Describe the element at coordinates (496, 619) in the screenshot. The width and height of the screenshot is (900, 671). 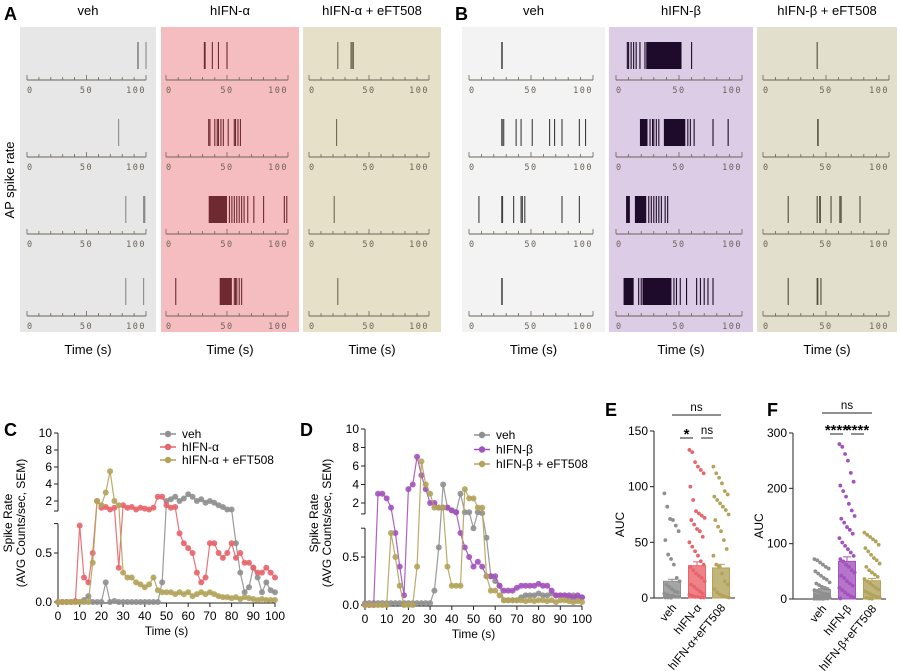
I see `x-tick-label: 60` at that location.